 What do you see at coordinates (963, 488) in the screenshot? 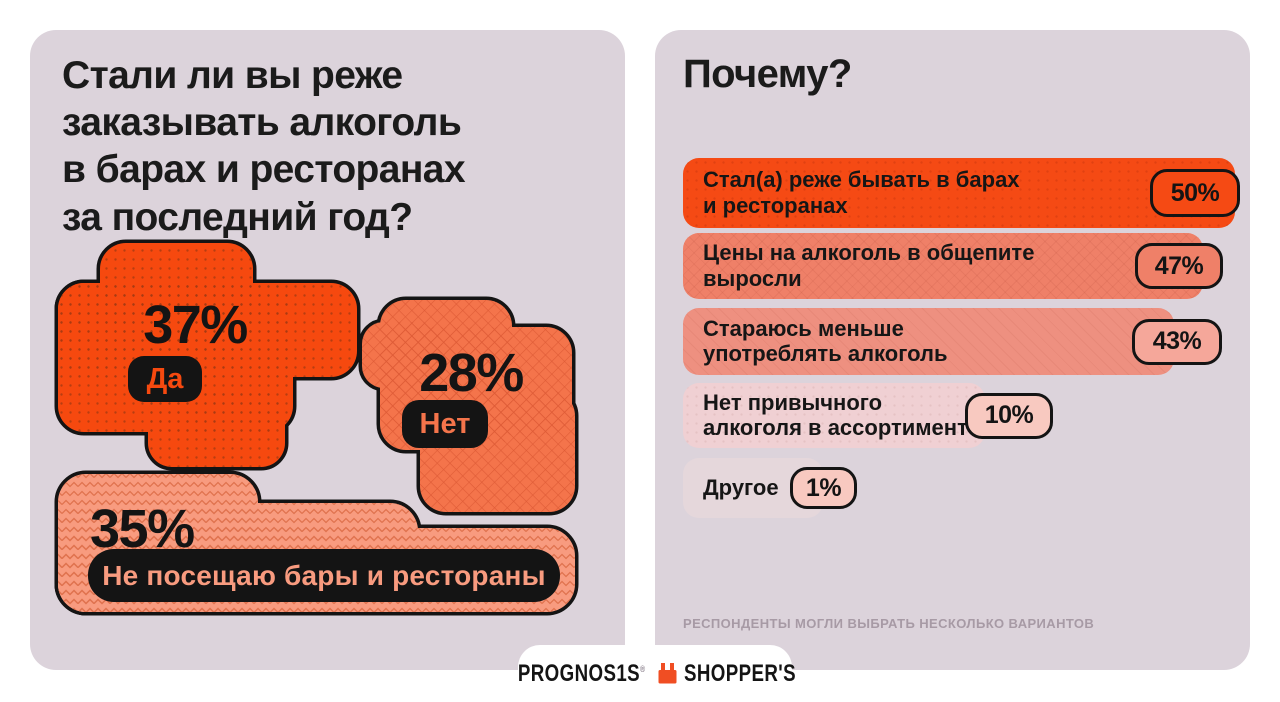
I see `bar-row-other: Другое 1%` at bounding box center [963, 488].